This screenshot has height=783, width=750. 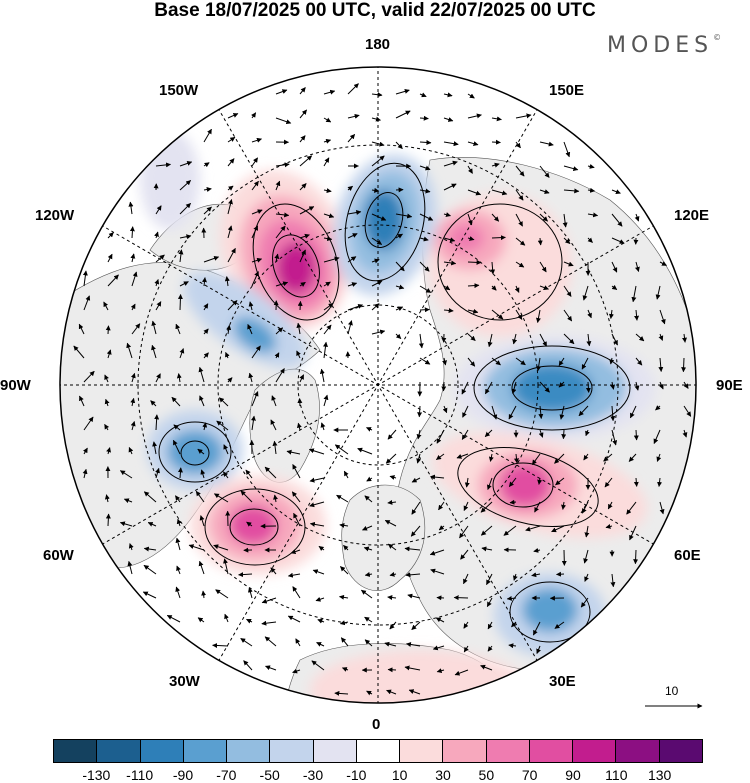 What do you see at coordinates (567, 90) in the screenshot?
I see `lon-label-150e: 150E` at bounding box center [567, 90].